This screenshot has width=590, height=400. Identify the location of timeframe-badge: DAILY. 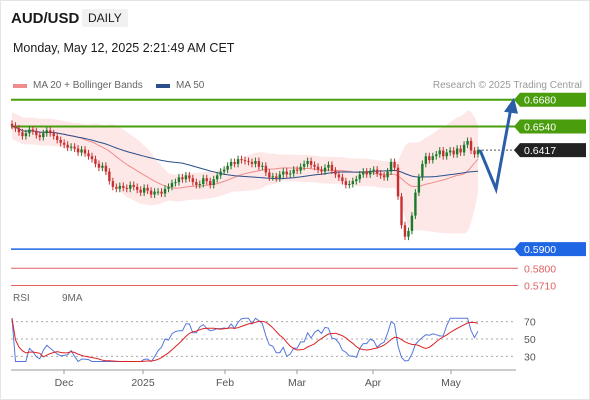
(105, 18).